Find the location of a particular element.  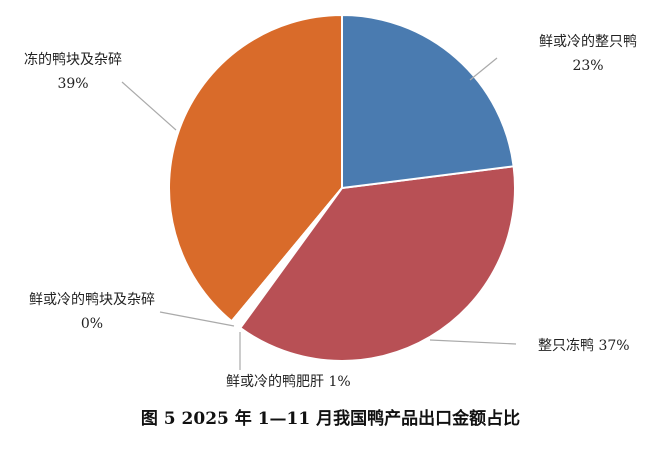

category-label: 冻的鸭块及杂碎 is located at coordinates (73, 60).